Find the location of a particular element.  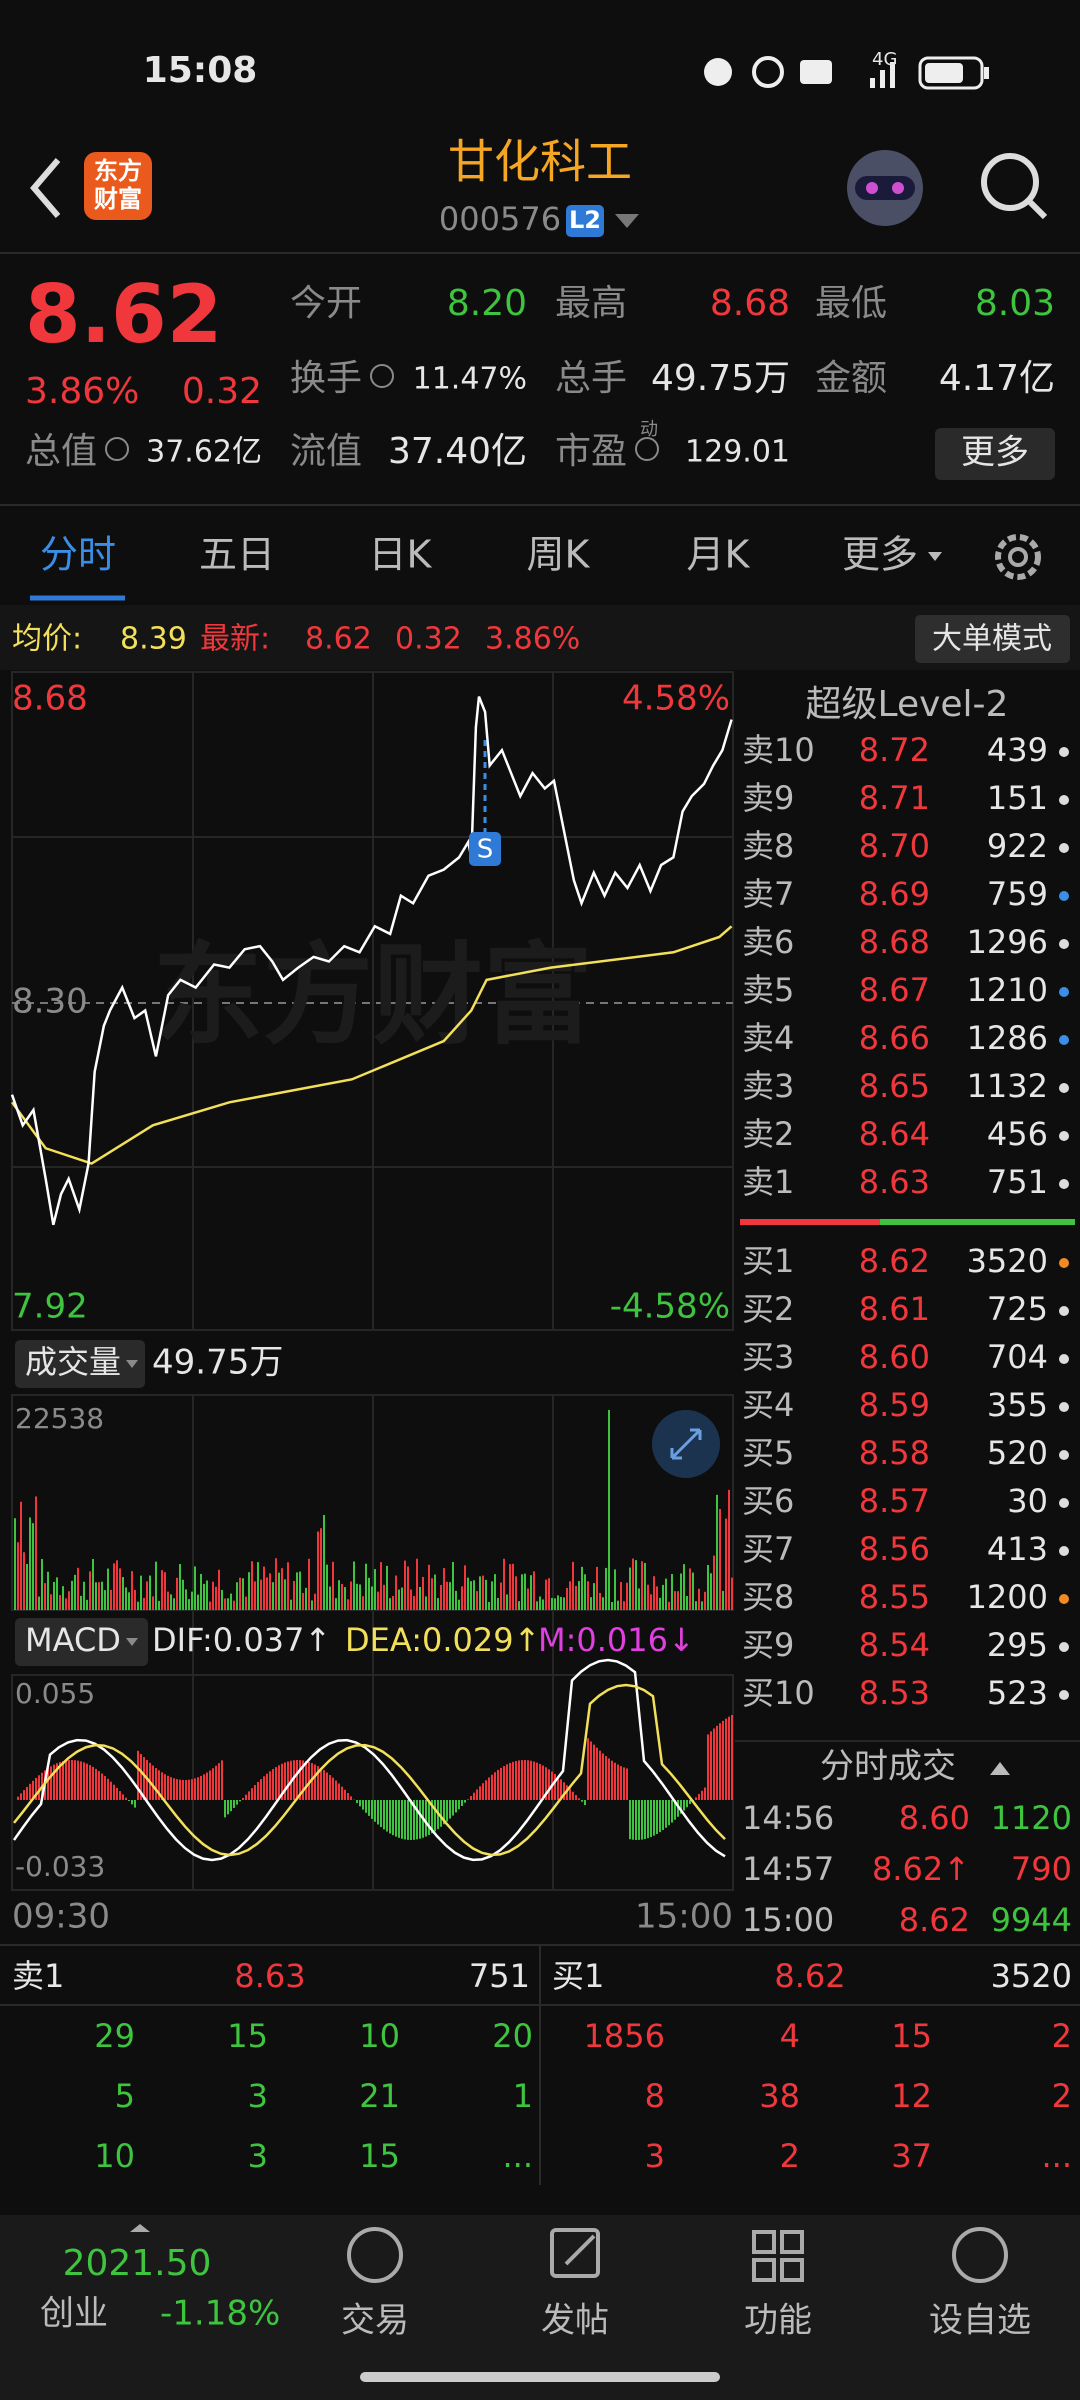

tab: 更多 is located at coordinates (880, 555).